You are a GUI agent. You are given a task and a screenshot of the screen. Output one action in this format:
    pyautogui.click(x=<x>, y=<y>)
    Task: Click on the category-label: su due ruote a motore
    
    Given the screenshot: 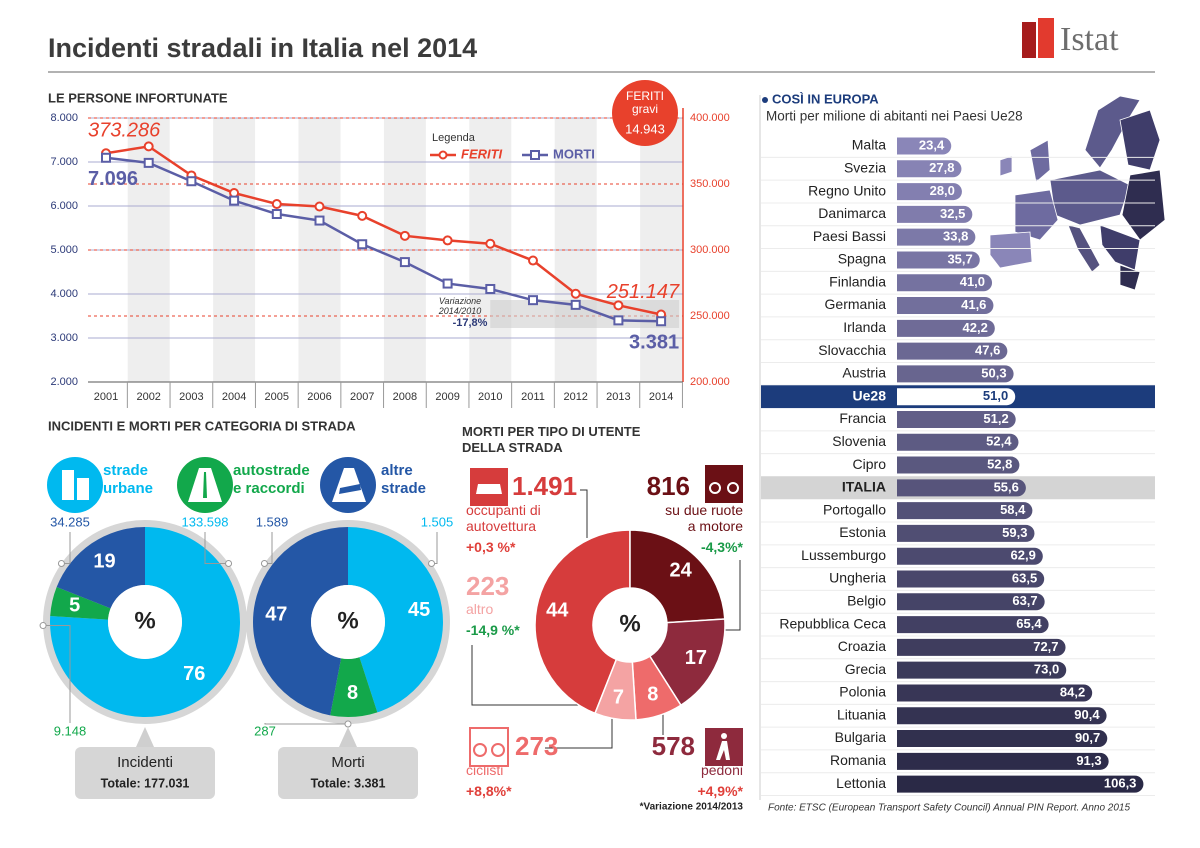 What is the action you would take?
    pyautogui.click(x=704, y=518)
    